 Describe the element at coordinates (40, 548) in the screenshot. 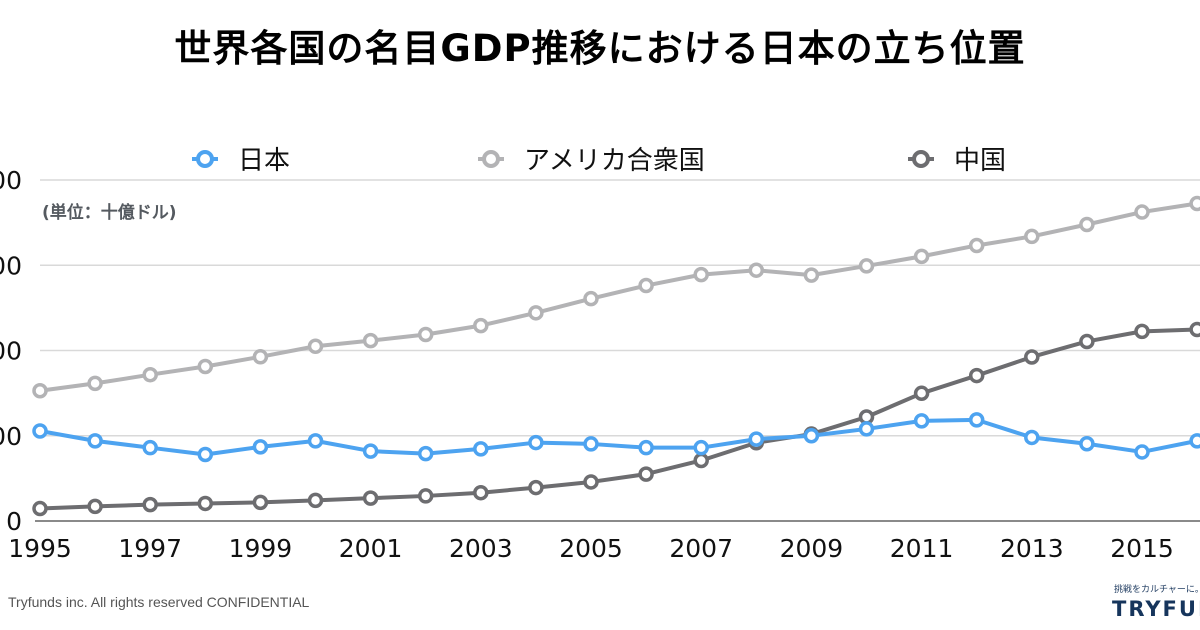

I see `x-tick-label: 1995` at that location.